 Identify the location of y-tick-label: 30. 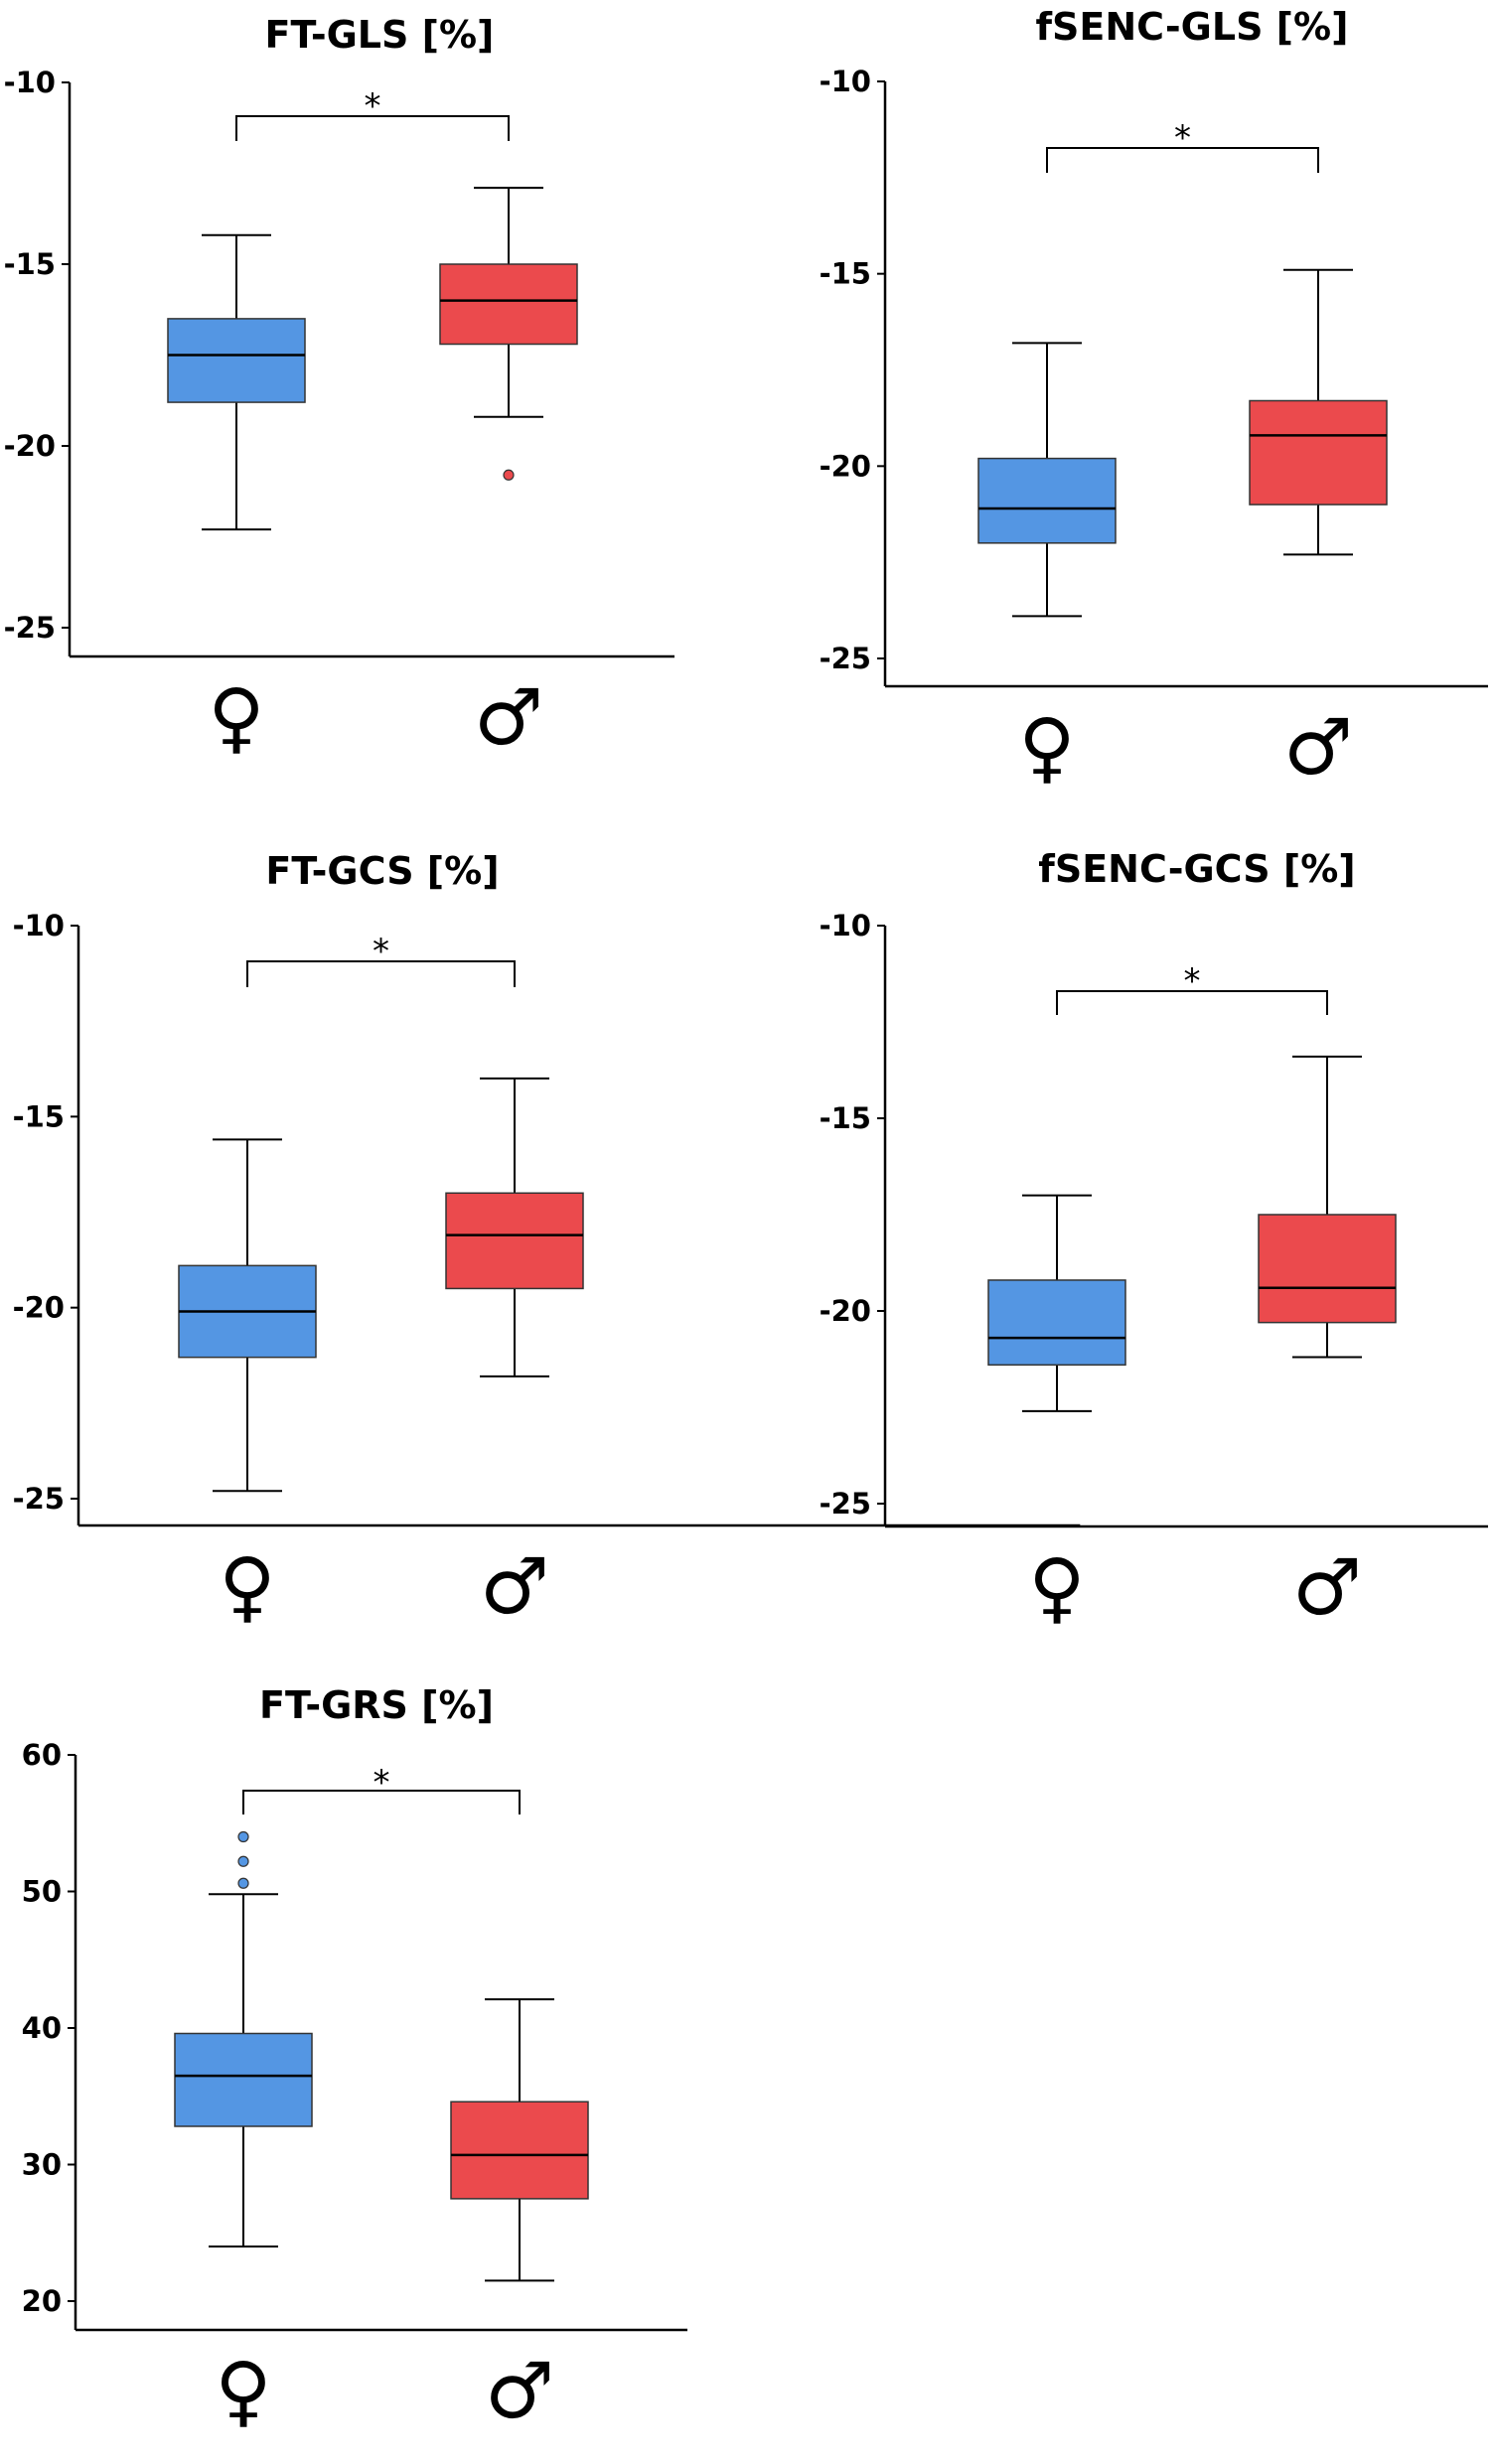
(42, 2165).